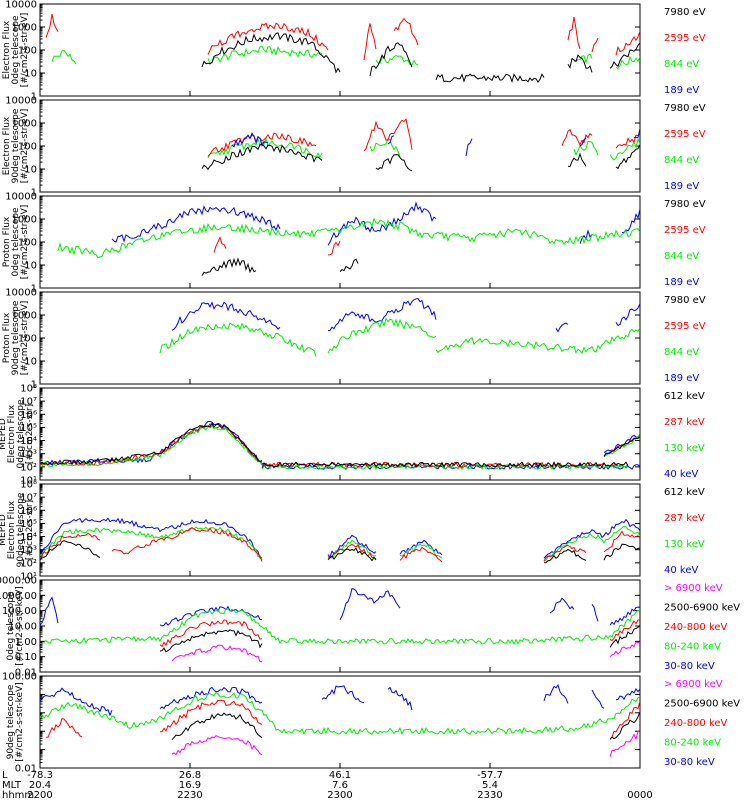 The height and width of the screenshot is (800, 750). What do you see at coordinates (18, 596) in the screenshot?
I see `y-tick-label: 1000.00` at bounding box center [18, 596].